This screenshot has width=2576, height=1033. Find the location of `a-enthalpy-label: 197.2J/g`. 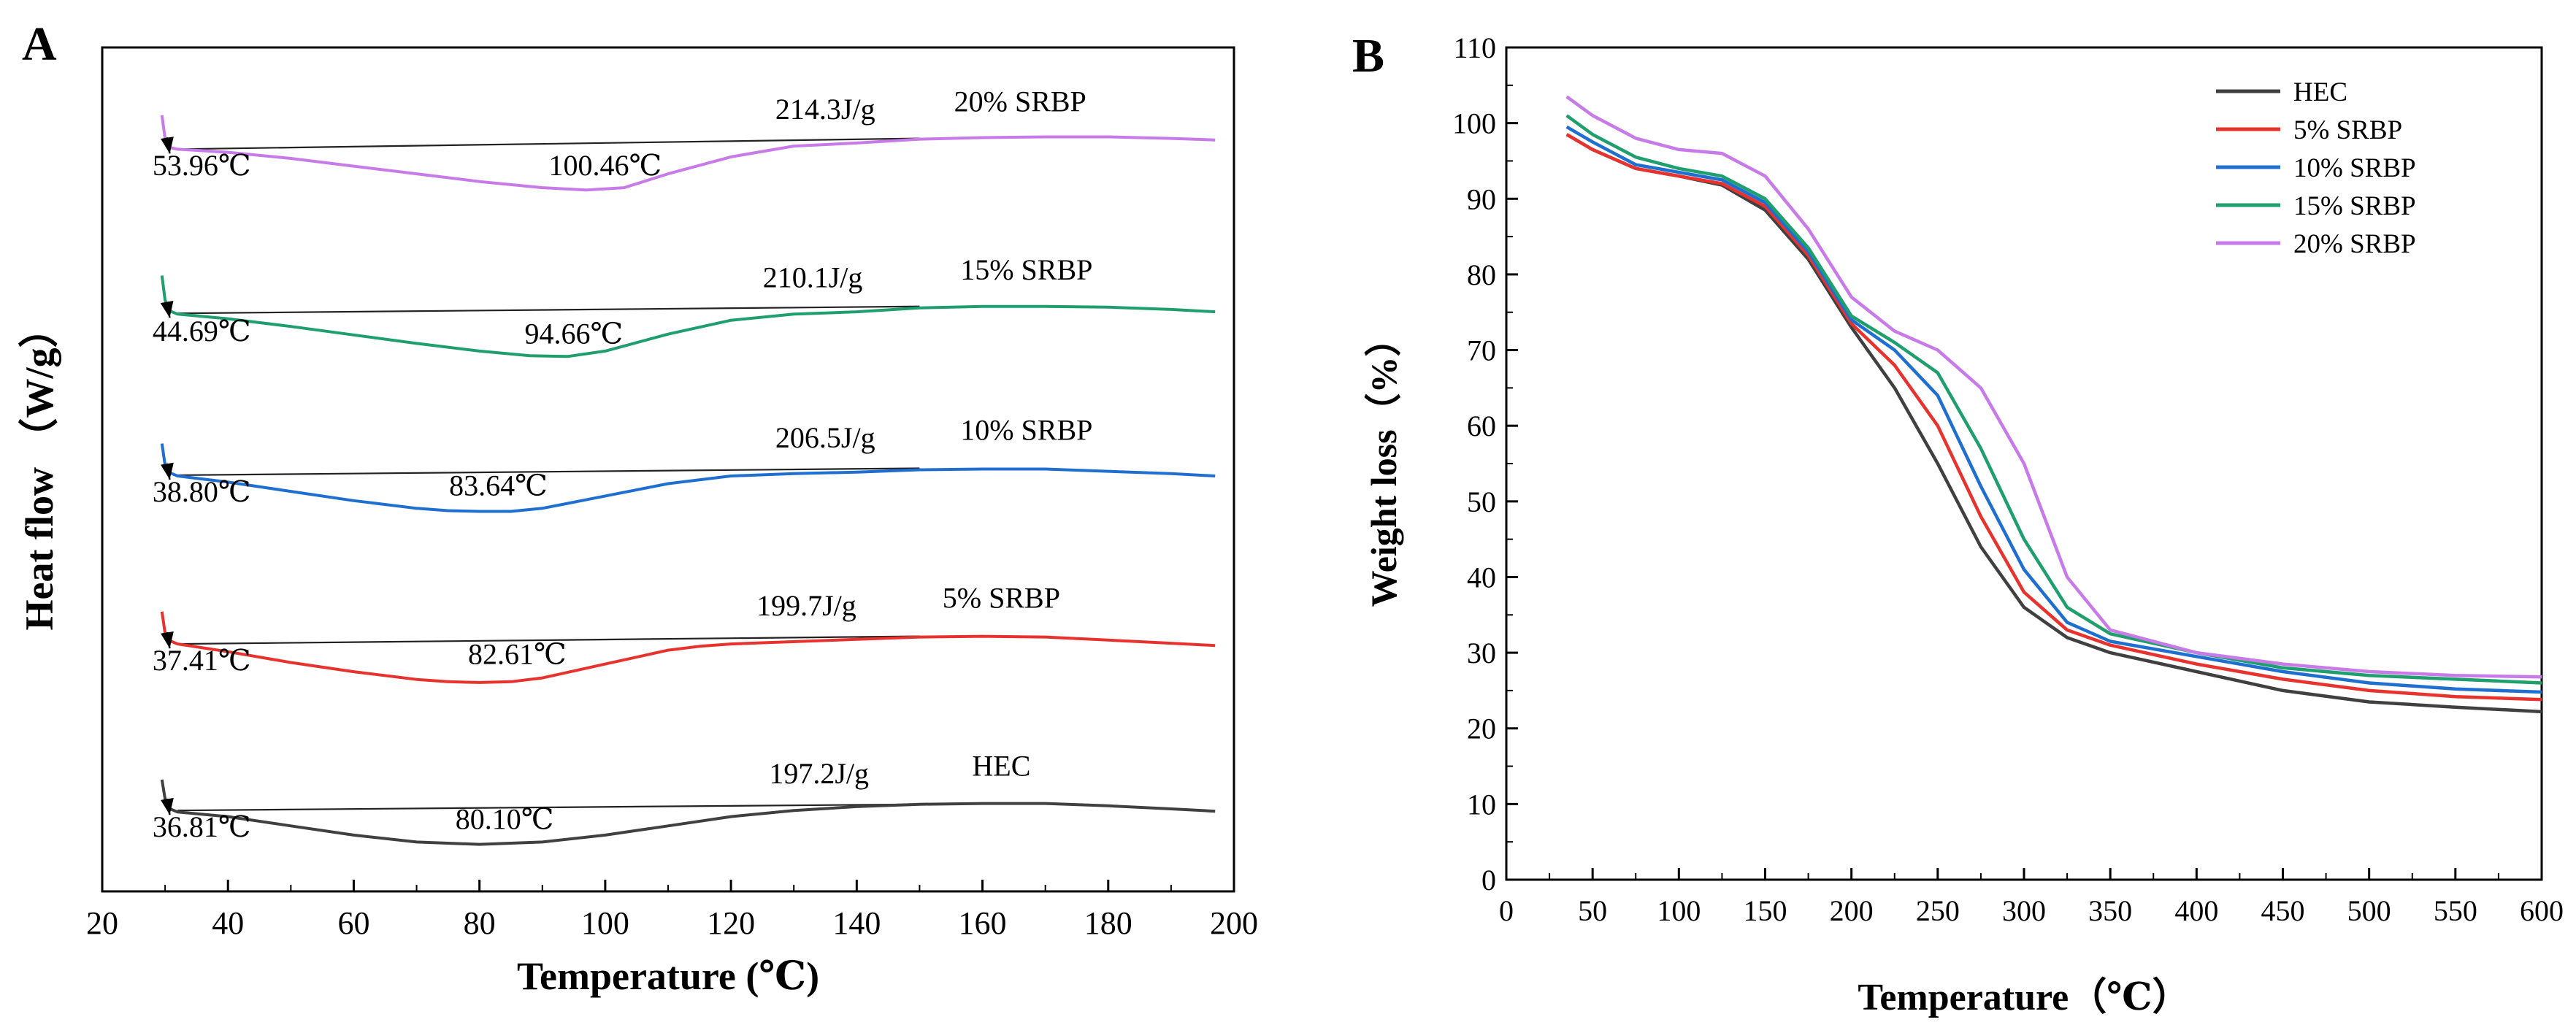

a-enthalpy-label: 197.2J/g is located at coordinates (819, 773).